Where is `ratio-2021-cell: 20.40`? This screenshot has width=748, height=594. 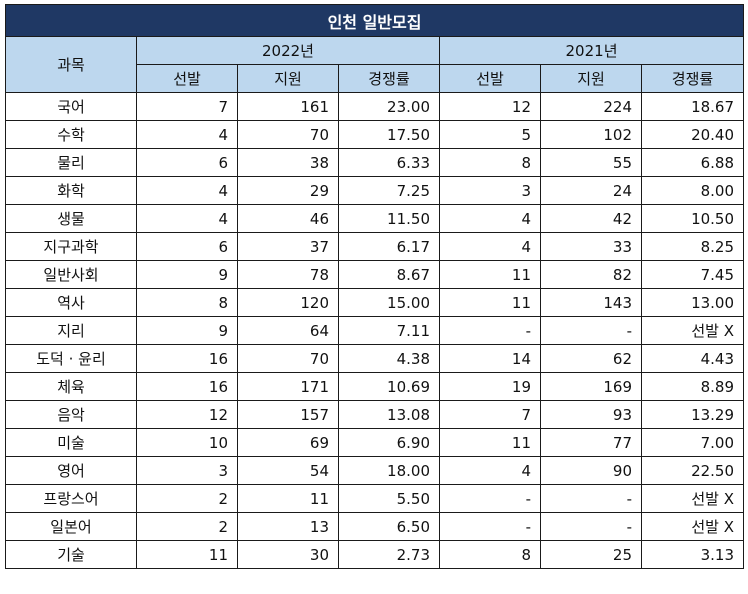
ratio-2021-cell: 20.40 is located at coordinates (692, 134).